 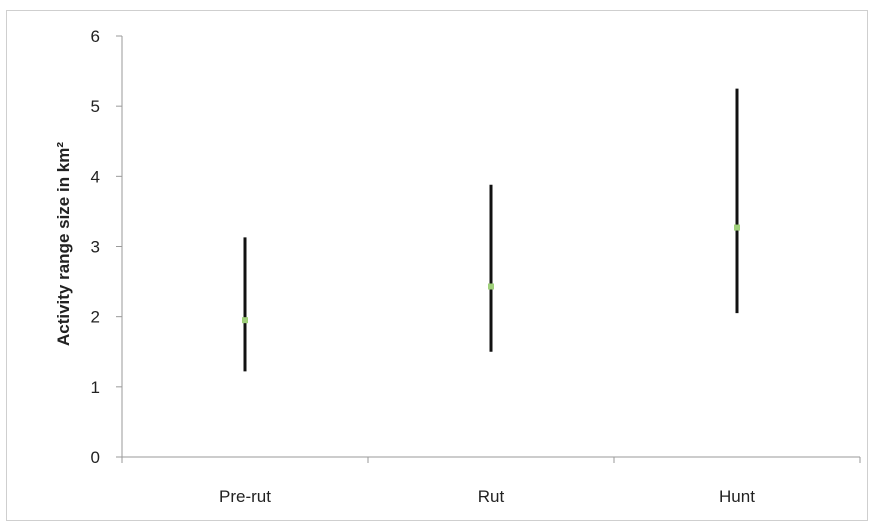 I want to click on y-tick-label: 6, so click(x=95, y=36).